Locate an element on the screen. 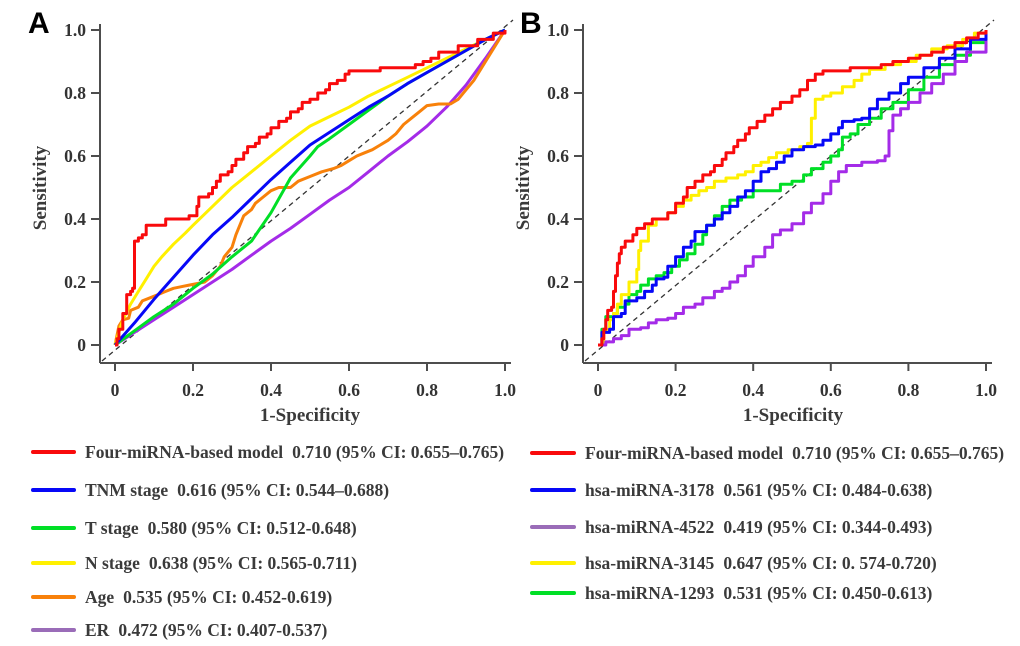 This screenshot has width=1020, height=646. legend-auc-value: 0.561 (95% CI: 0.484-0.638) is located at coordinates (828, 489).